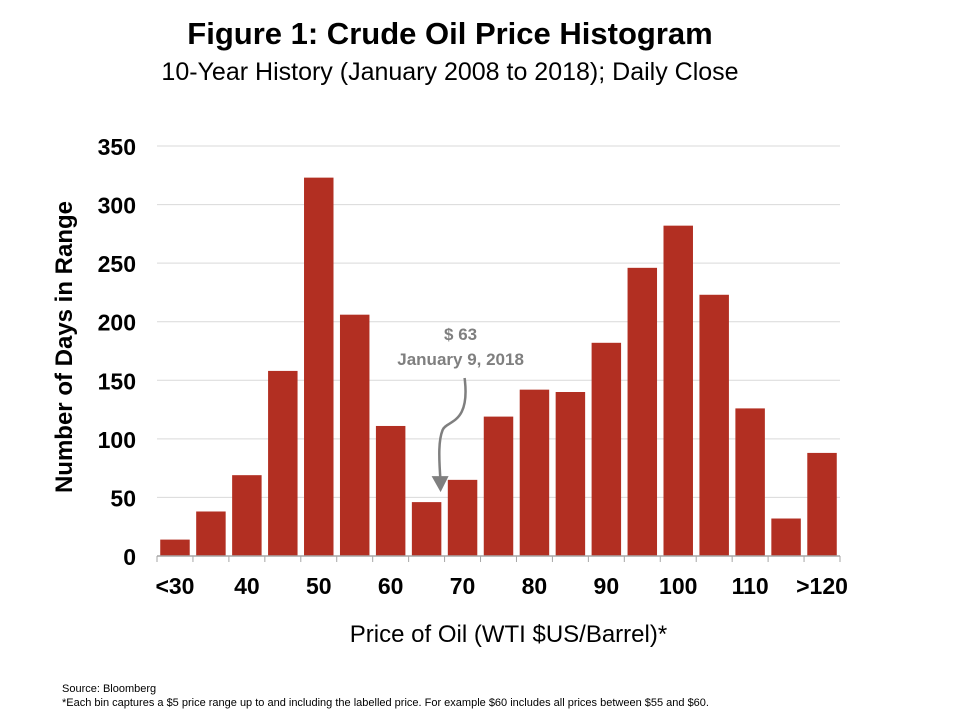  Describe the element at coordinates (452, 430) in the screenshot. I see `annotation-arrow` at that location.